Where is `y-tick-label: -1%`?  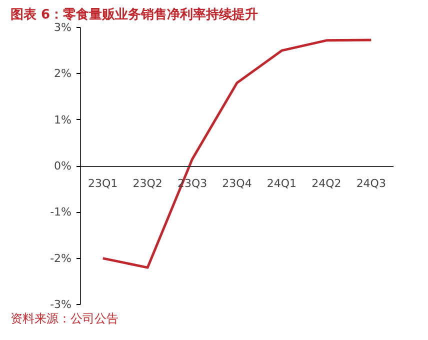 y-tick-label: -1% is located at coordinates (61, 212).